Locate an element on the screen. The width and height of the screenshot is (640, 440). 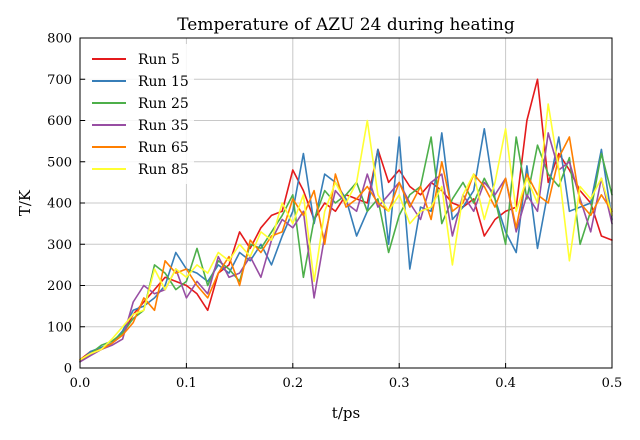
chart-title: Temperature of AZU 24 during heating is located at coordinates (346, 25).